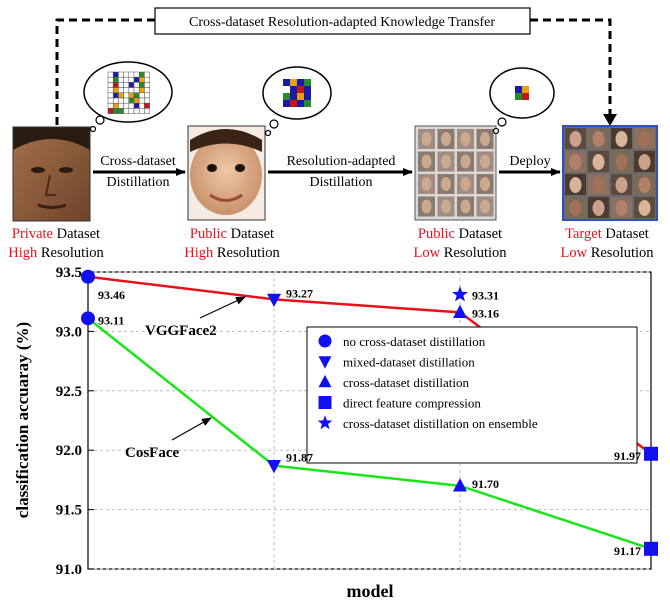 The height and width of the screenshot is (604, 670). What do you see at coordinates (138, 182) in the screenshot?
I see `arrow1-label-line2: Distillation` at bounding box center [138, 182].